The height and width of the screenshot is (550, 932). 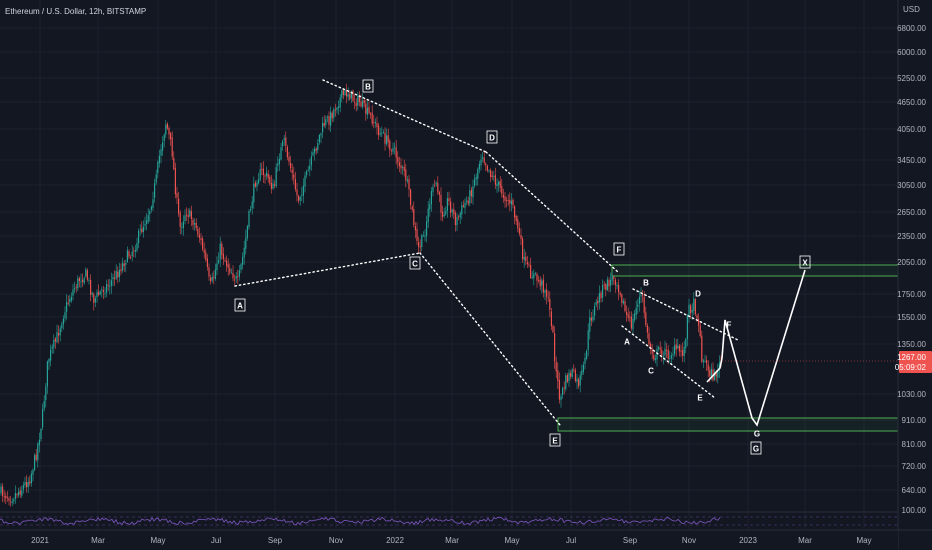 What do you see at coordinates (805, 540) in the screenshot?
I see `time-tick-label: Mar` at bounding box center [805, 540].